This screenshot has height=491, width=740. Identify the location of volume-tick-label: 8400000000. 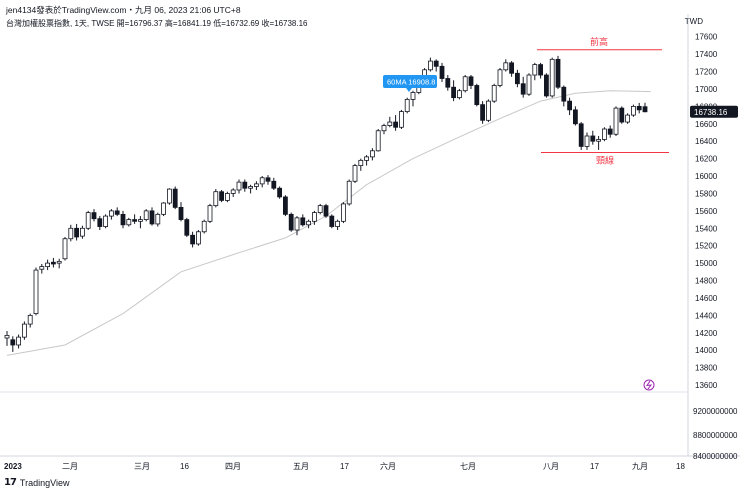
(715, 456).